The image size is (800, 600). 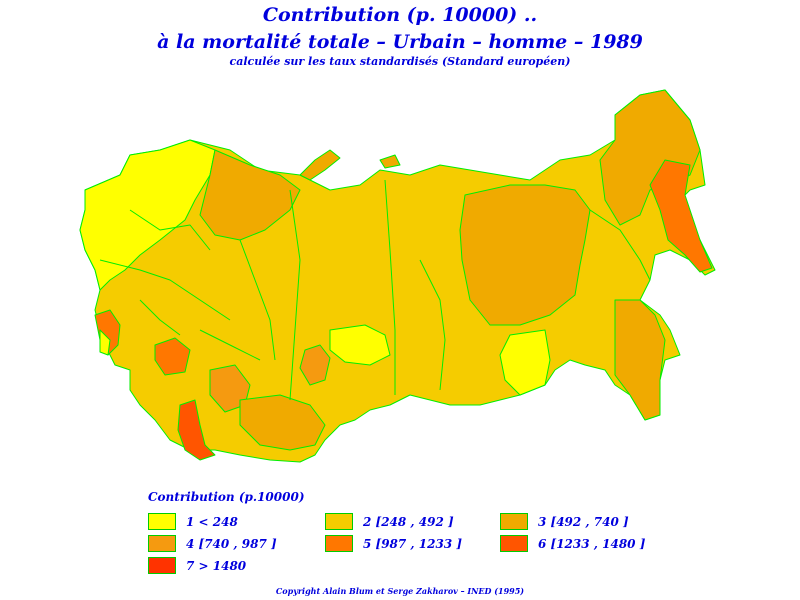 What do you see at coordinates (320, 165) in the screenshot?
I see `map-island-novaya-zemlya` at bounding box center [320, 165].